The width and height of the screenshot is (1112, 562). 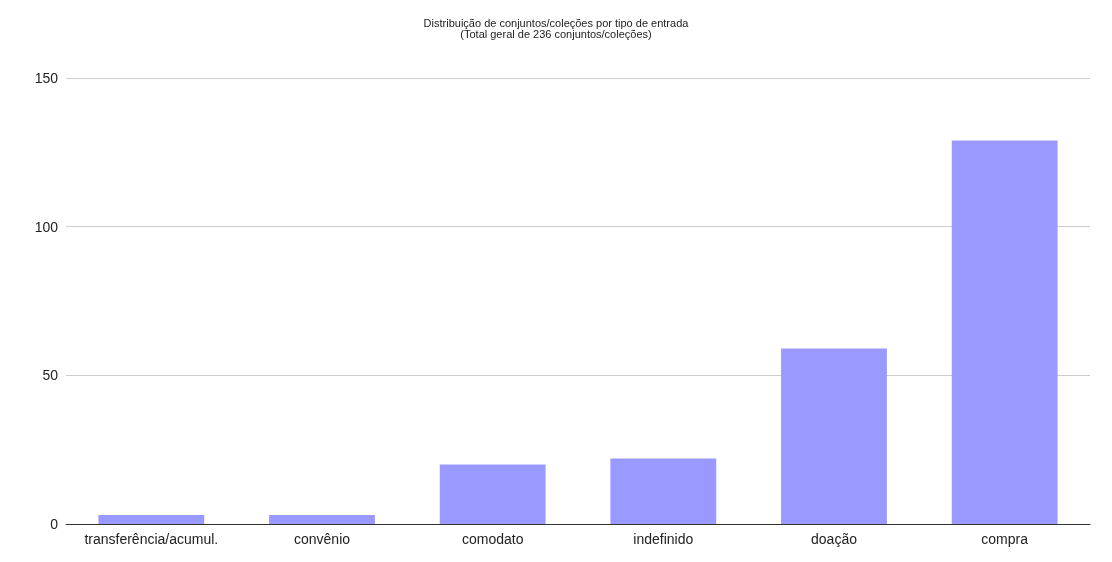 What do you see at coordinates (492, 539) in the screenshot?
I see `x-tick-label: comodato` at bounding box center [492, 539].